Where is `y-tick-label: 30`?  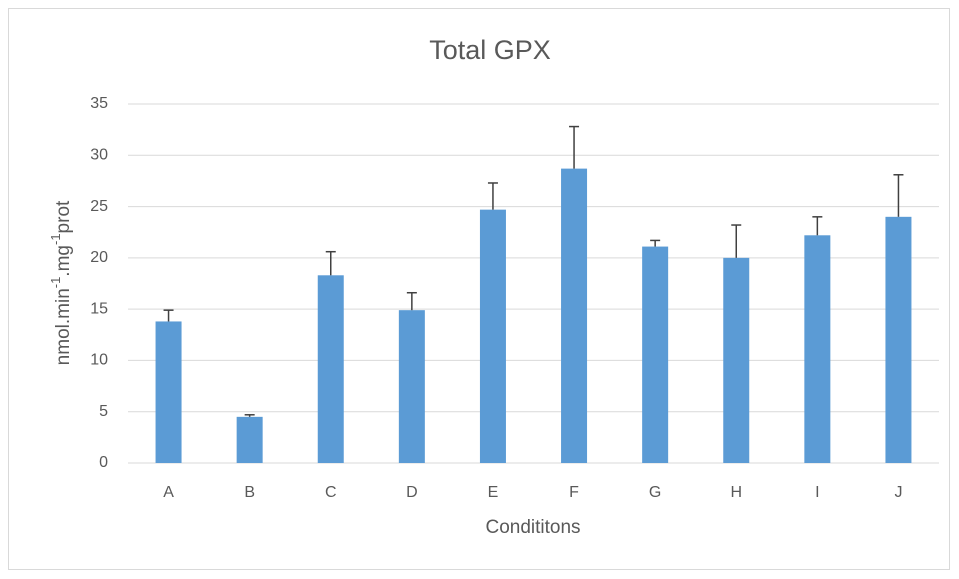
y-tick-label: 30 is located at coordinates (99, 155).